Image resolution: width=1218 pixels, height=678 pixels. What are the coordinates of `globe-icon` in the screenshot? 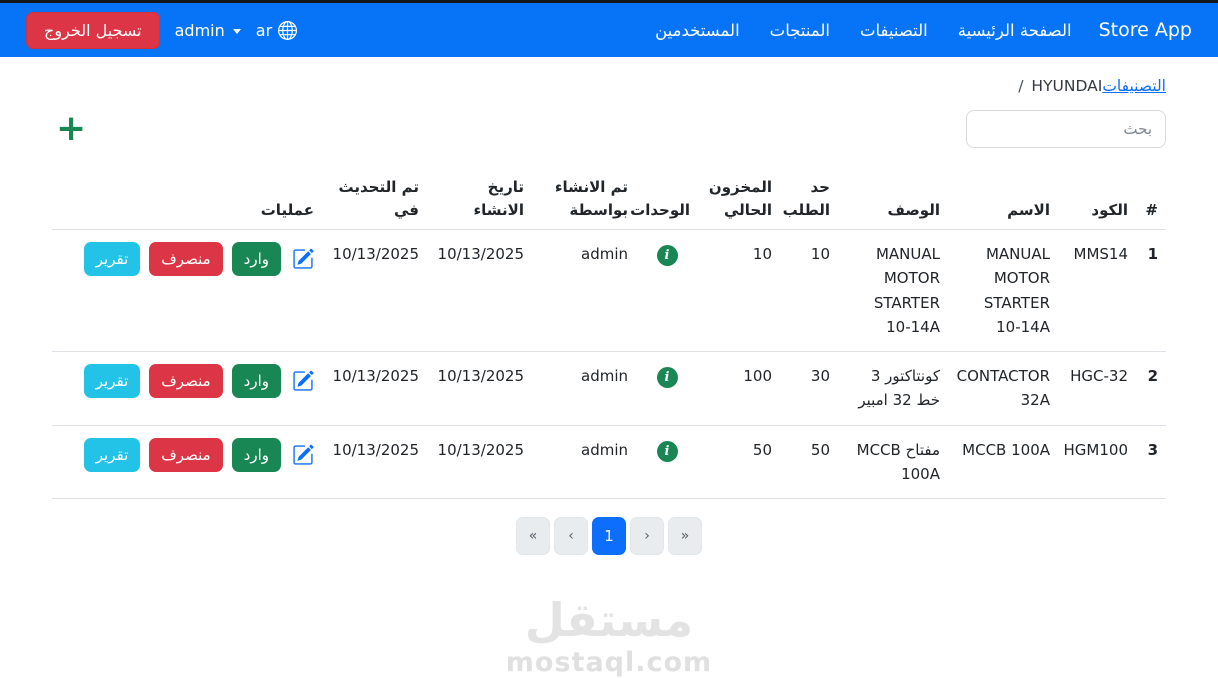 It's located at (288, 30).